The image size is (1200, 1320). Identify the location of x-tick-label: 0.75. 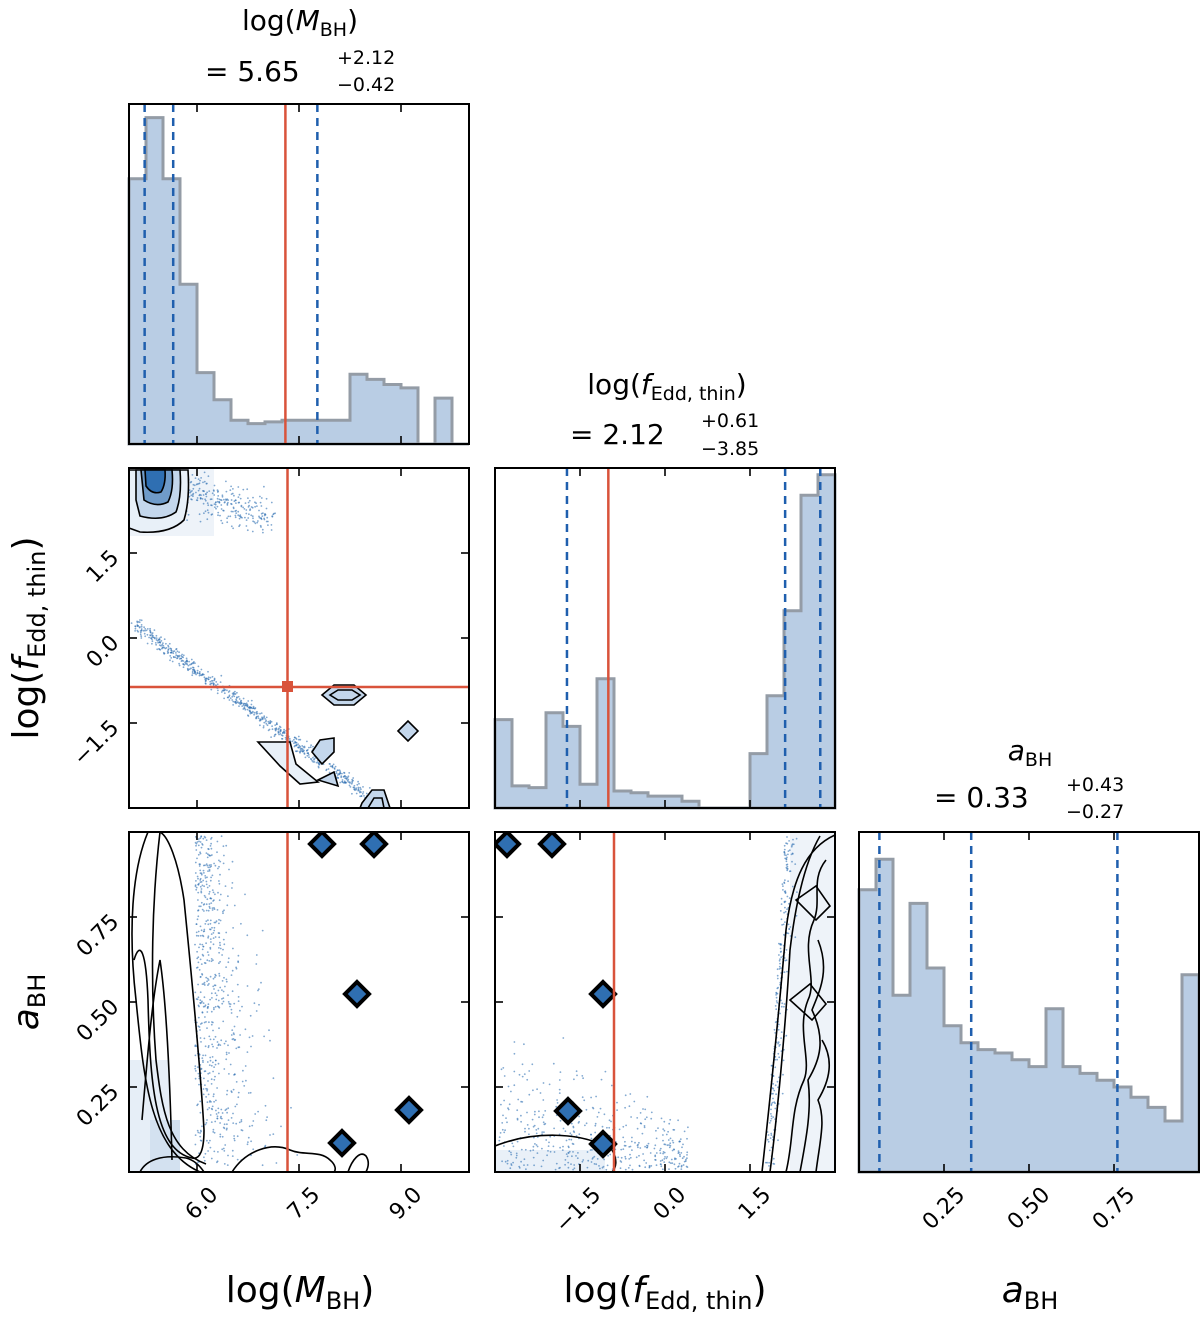
(1114, 1209).